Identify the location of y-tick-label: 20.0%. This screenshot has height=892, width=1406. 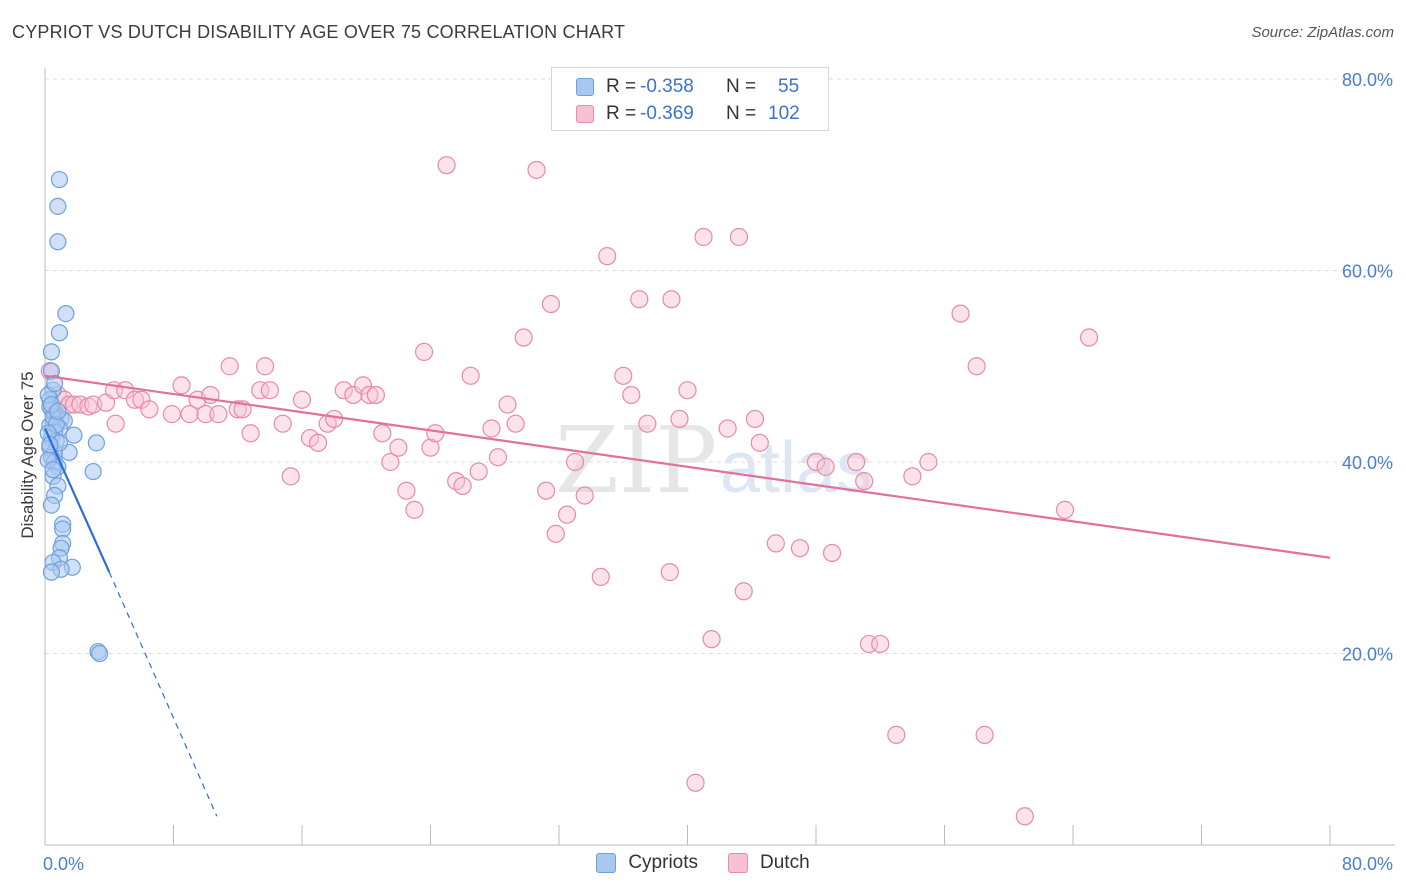
(1367, 655).